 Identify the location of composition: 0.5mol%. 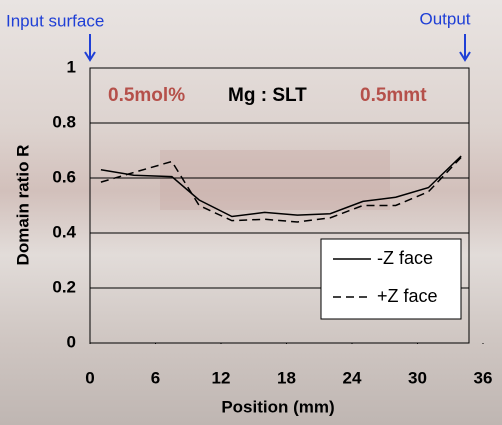
(146, 95).